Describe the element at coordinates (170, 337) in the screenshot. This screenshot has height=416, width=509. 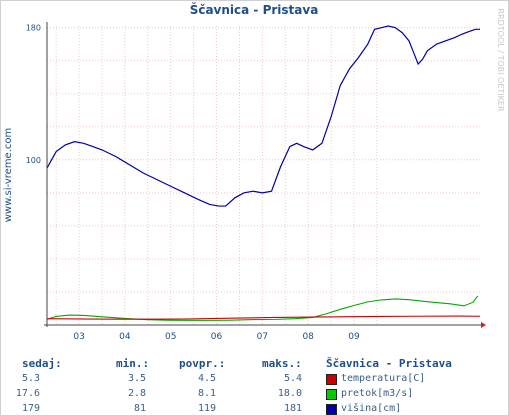
I see `x-tick-label: 05` at that location.